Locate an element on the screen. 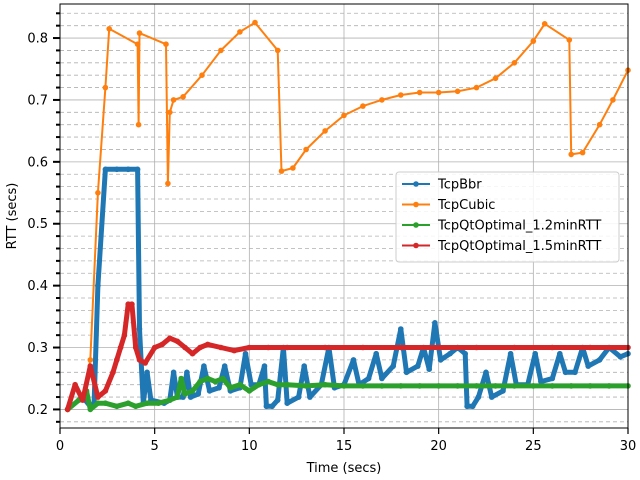 This screenshot has height=480, width=640. legend-label: TcpBbr is located at coordinates (459, 185).